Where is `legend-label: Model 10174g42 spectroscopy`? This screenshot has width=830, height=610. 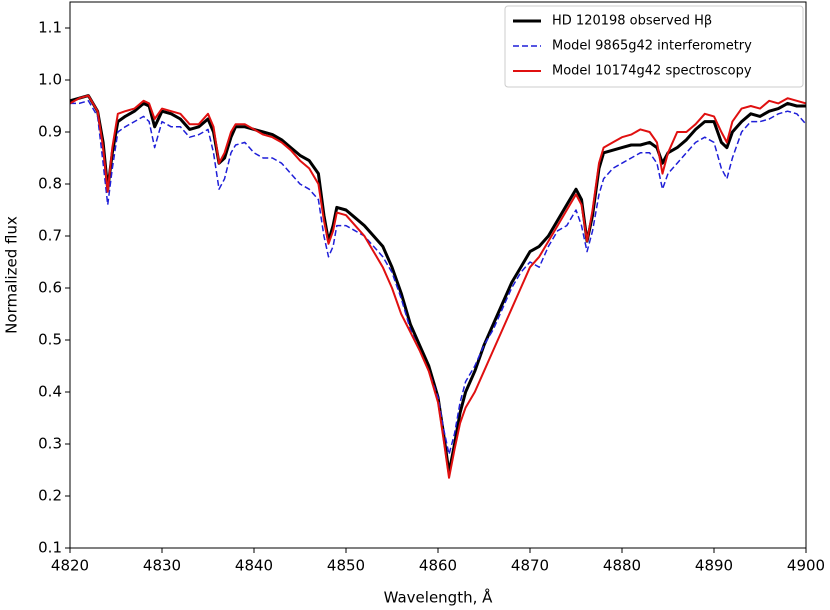
legend-label: Model 10174g42 spectroscopy is located at coordinates (652, 71).